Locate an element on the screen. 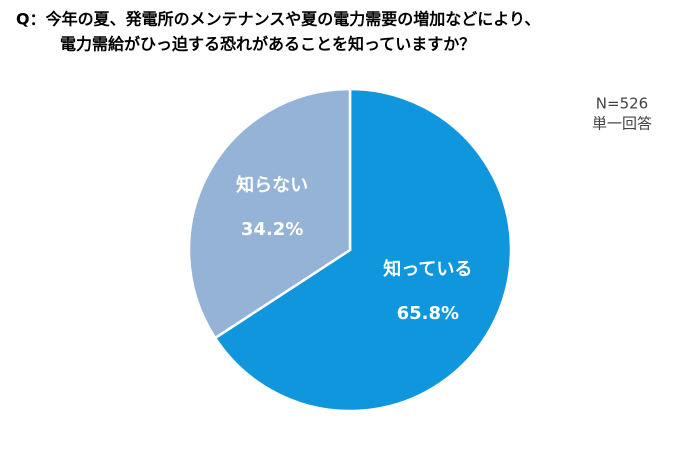 The height and width of the screenshot is (460, 700). answer-type-note: 単一回答 is located at coordinates (622, 124).